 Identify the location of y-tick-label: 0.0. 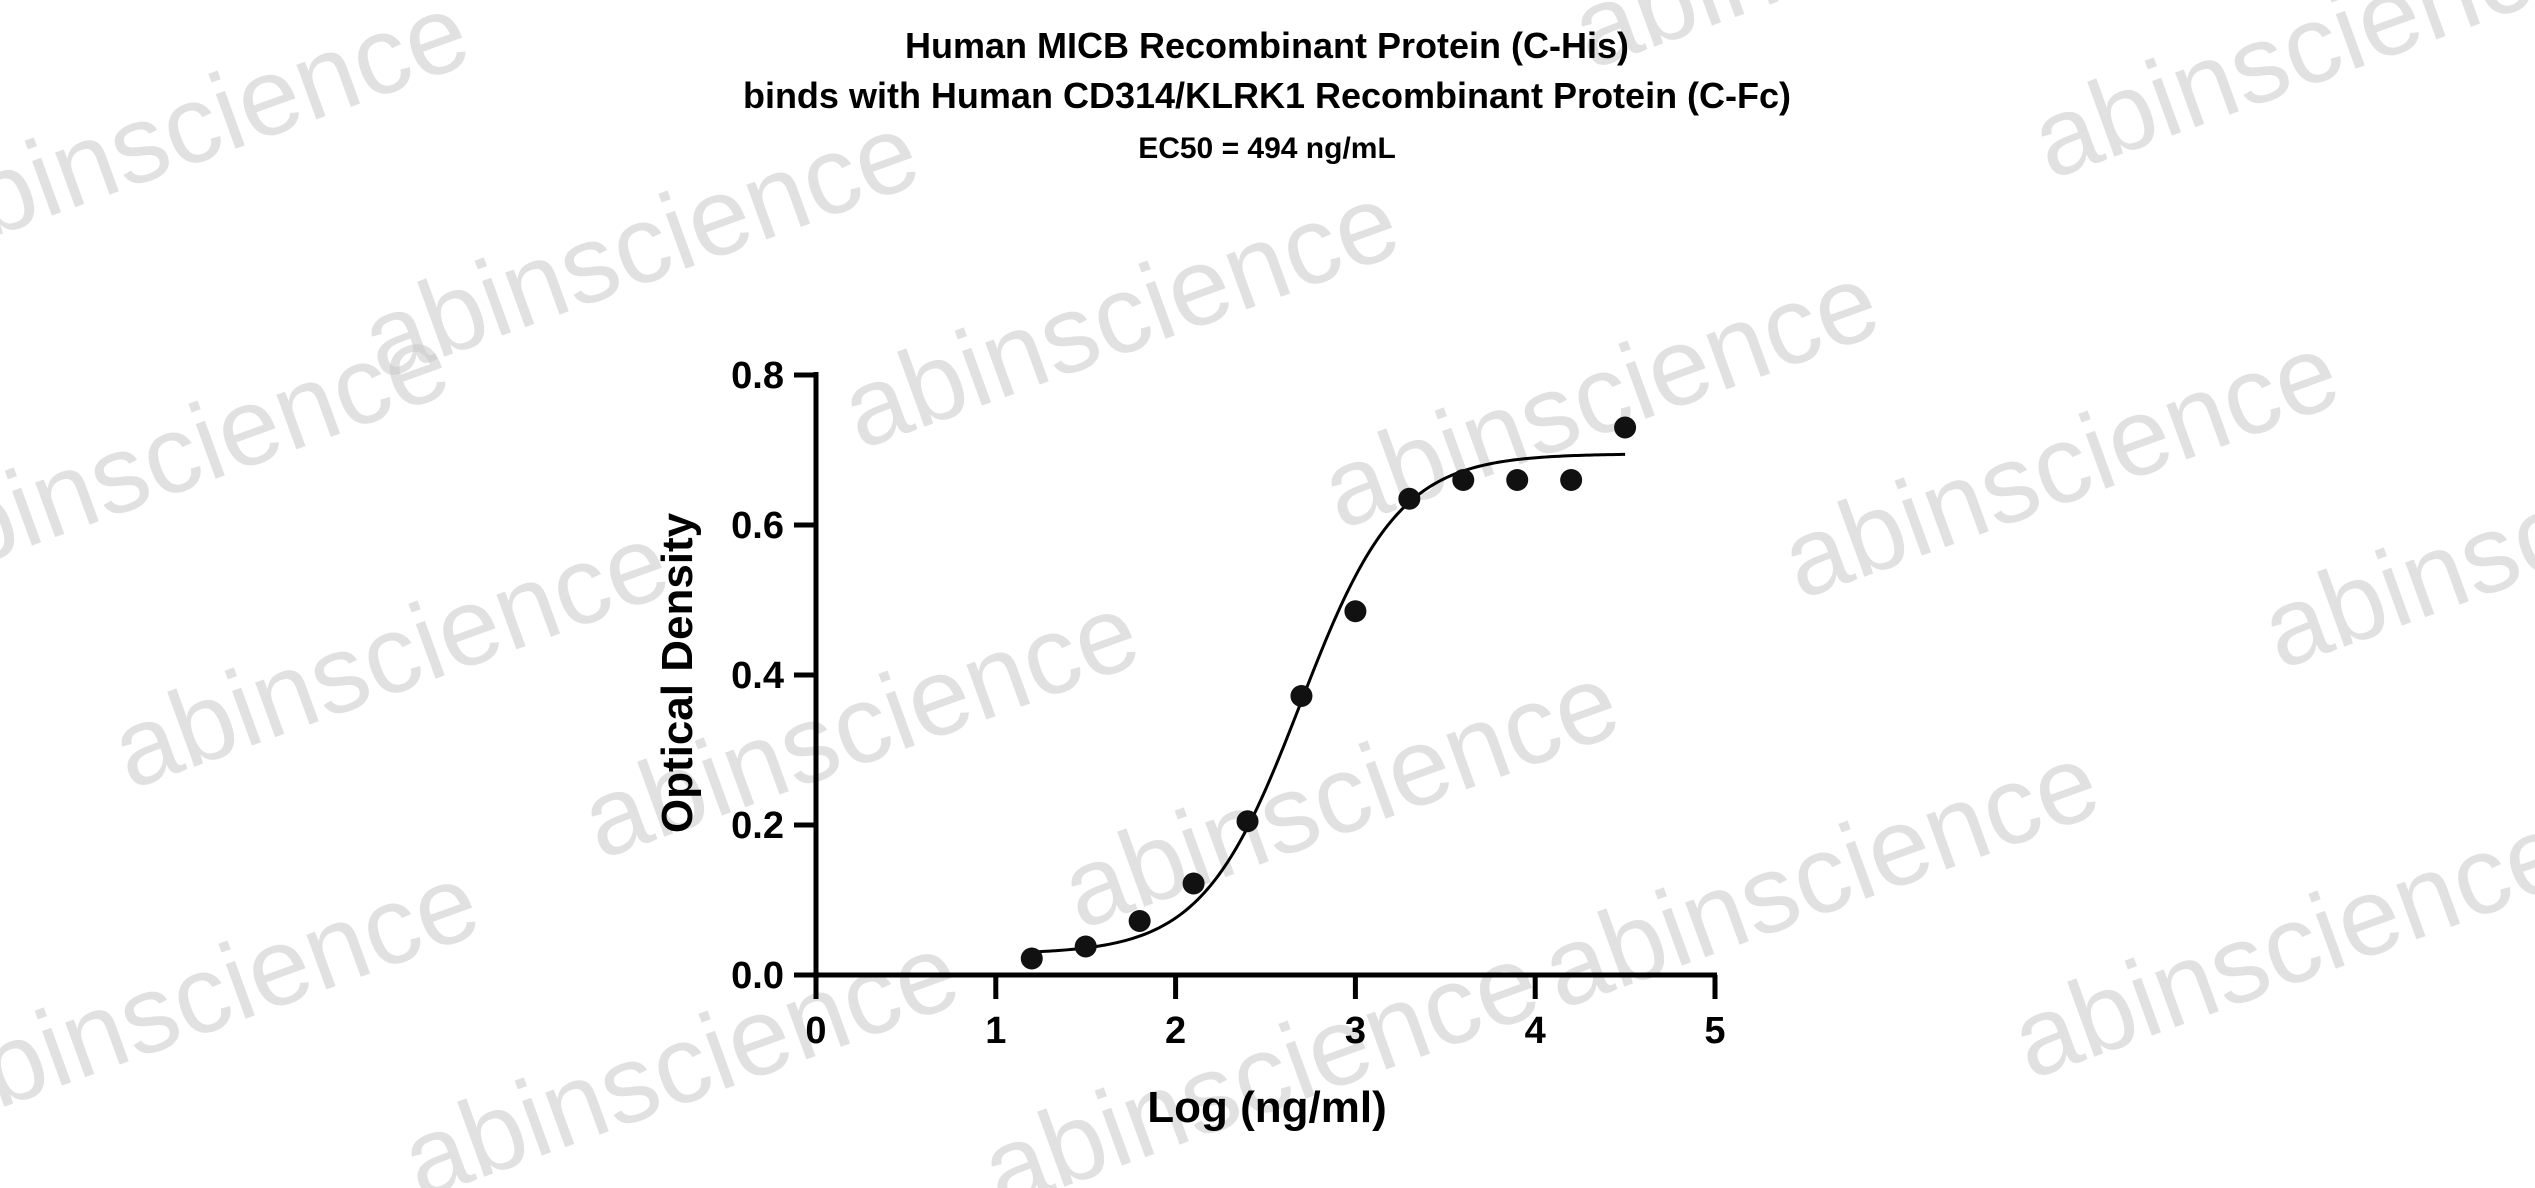
(757, 976).